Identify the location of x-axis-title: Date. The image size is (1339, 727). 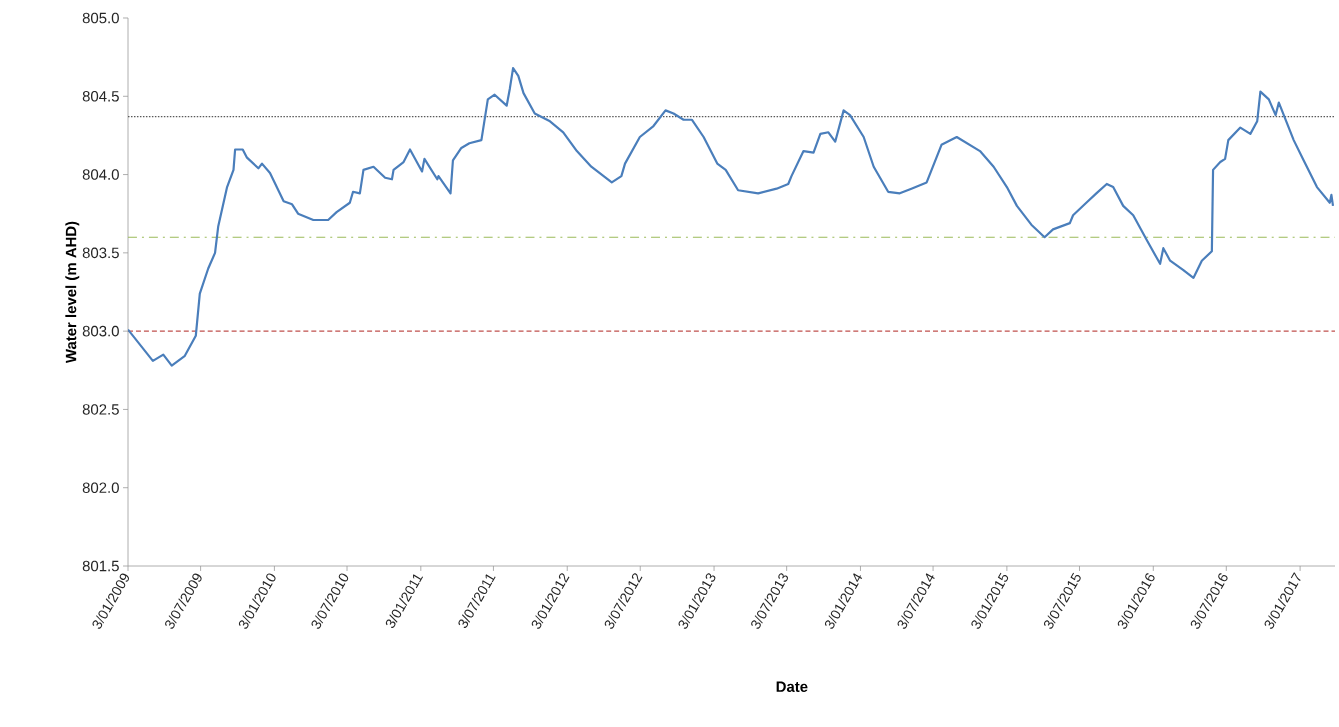
(792, 686).